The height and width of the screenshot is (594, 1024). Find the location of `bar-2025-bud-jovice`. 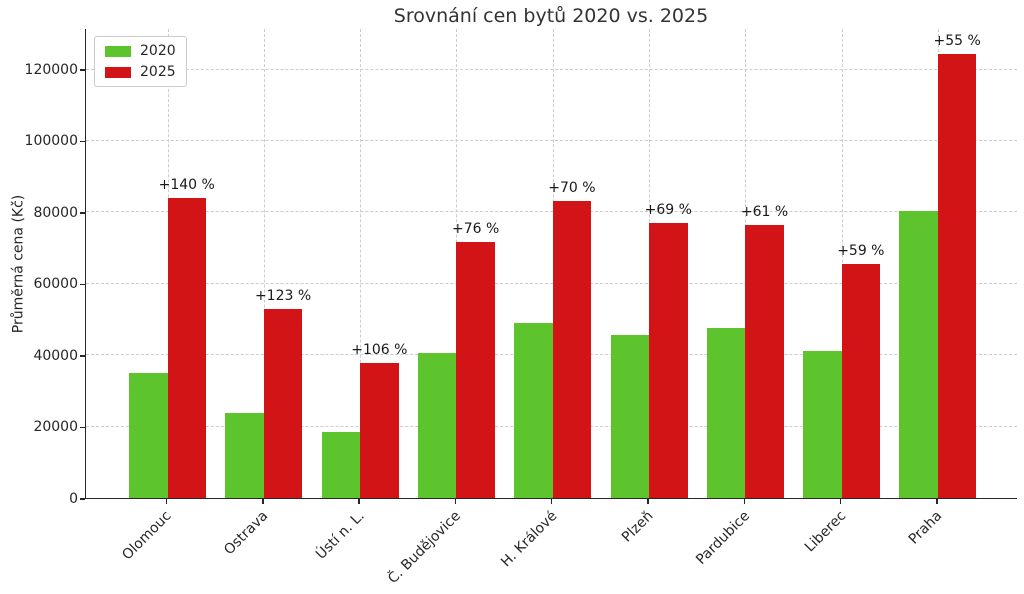

bar-2025-bud-jovice is located at coordinates (475, 370).